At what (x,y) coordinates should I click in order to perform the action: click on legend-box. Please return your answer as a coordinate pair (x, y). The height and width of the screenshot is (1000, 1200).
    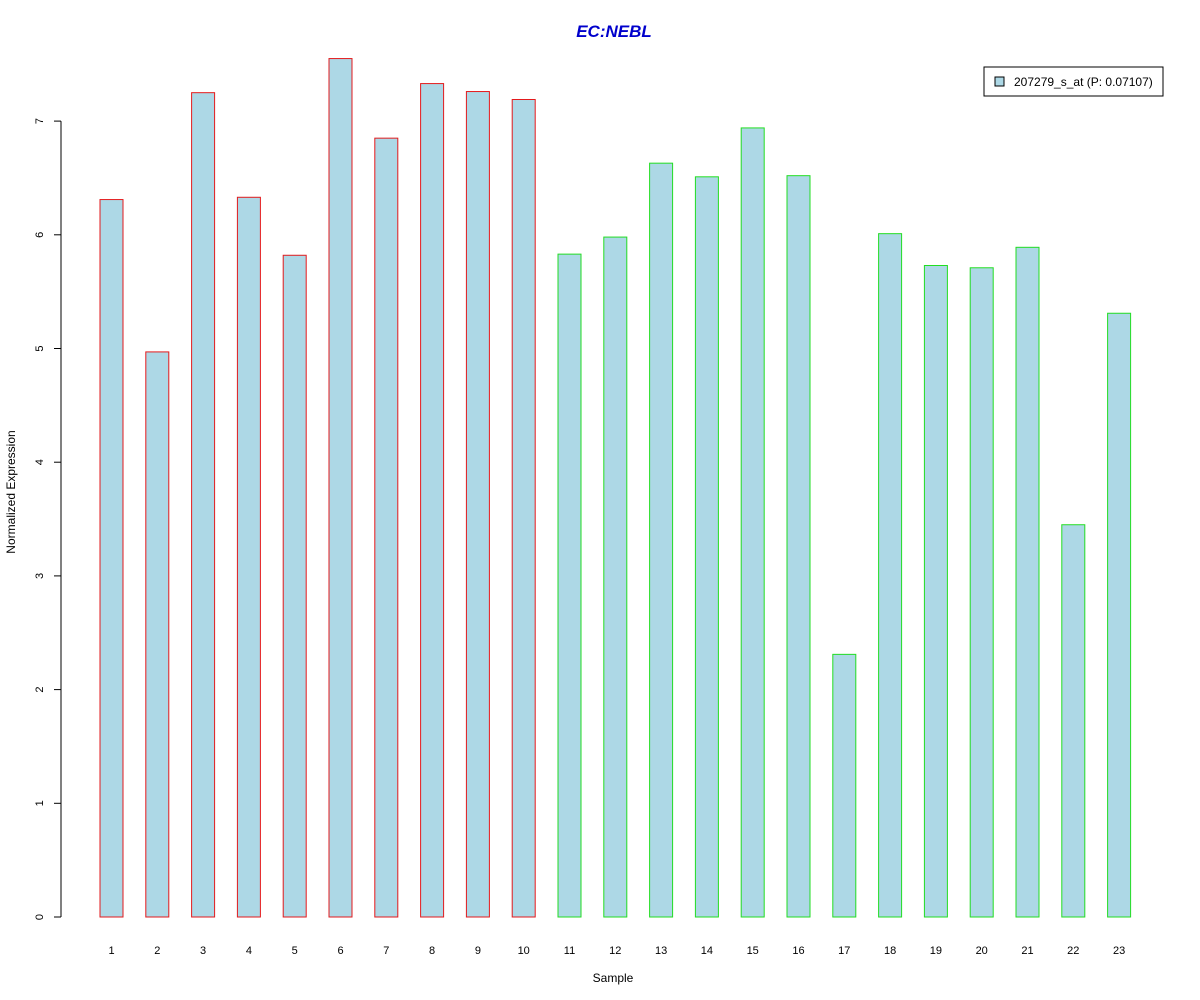
    Looking at the image, I should click on (1073, 81).